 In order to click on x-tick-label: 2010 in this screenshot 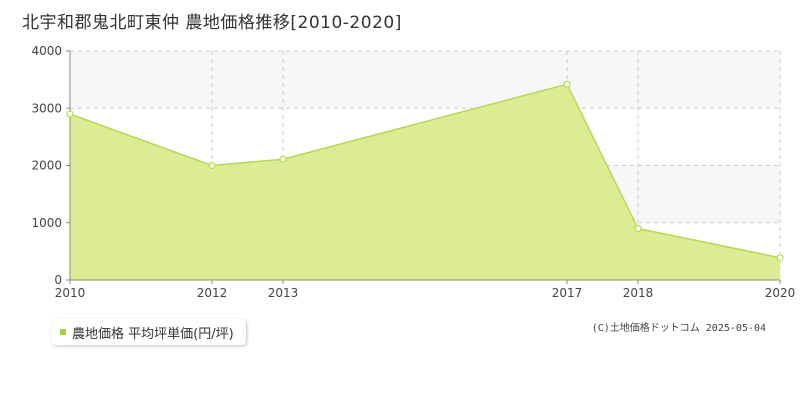, I will do `click(70, 293)`.